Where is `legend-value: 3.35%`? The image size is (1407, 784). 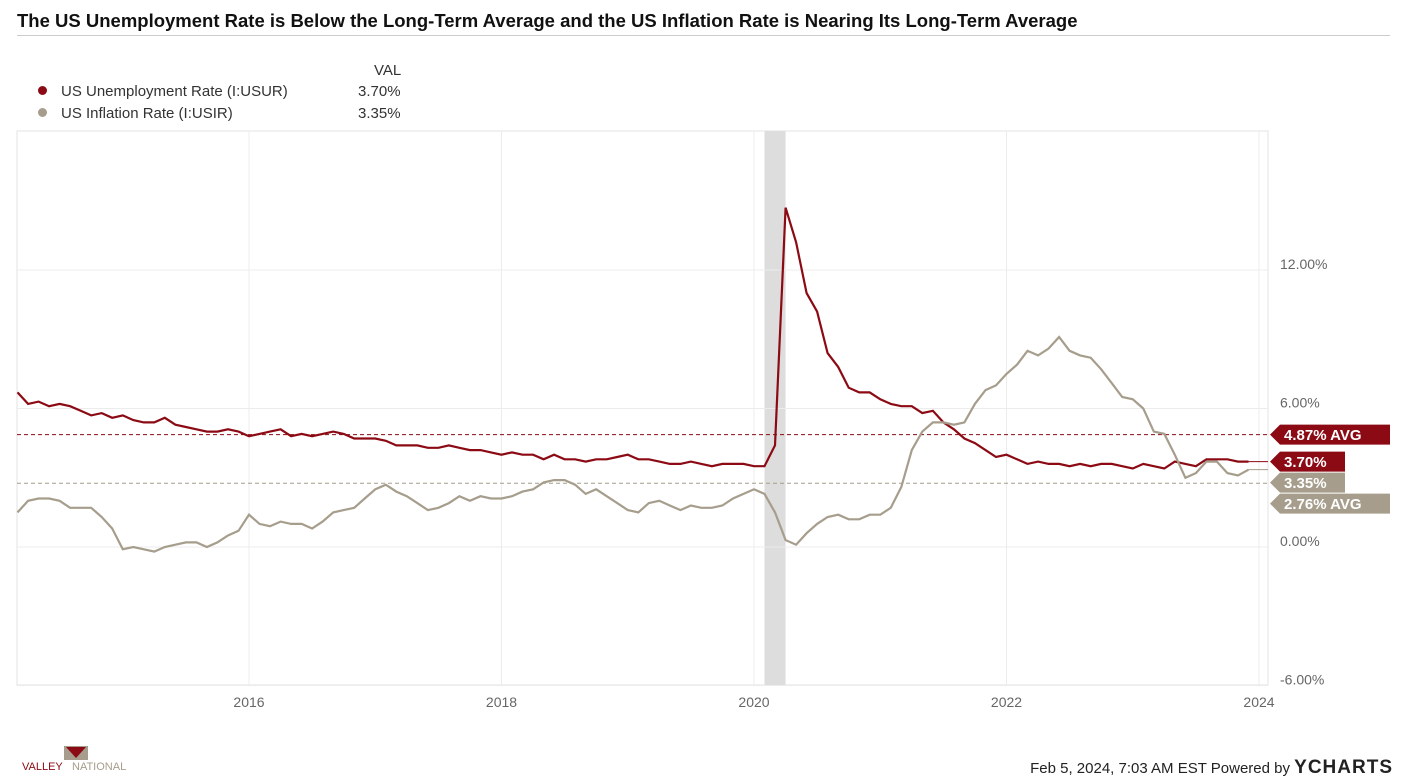
legend-value: 3.35% is located at coordinates (379, 113).